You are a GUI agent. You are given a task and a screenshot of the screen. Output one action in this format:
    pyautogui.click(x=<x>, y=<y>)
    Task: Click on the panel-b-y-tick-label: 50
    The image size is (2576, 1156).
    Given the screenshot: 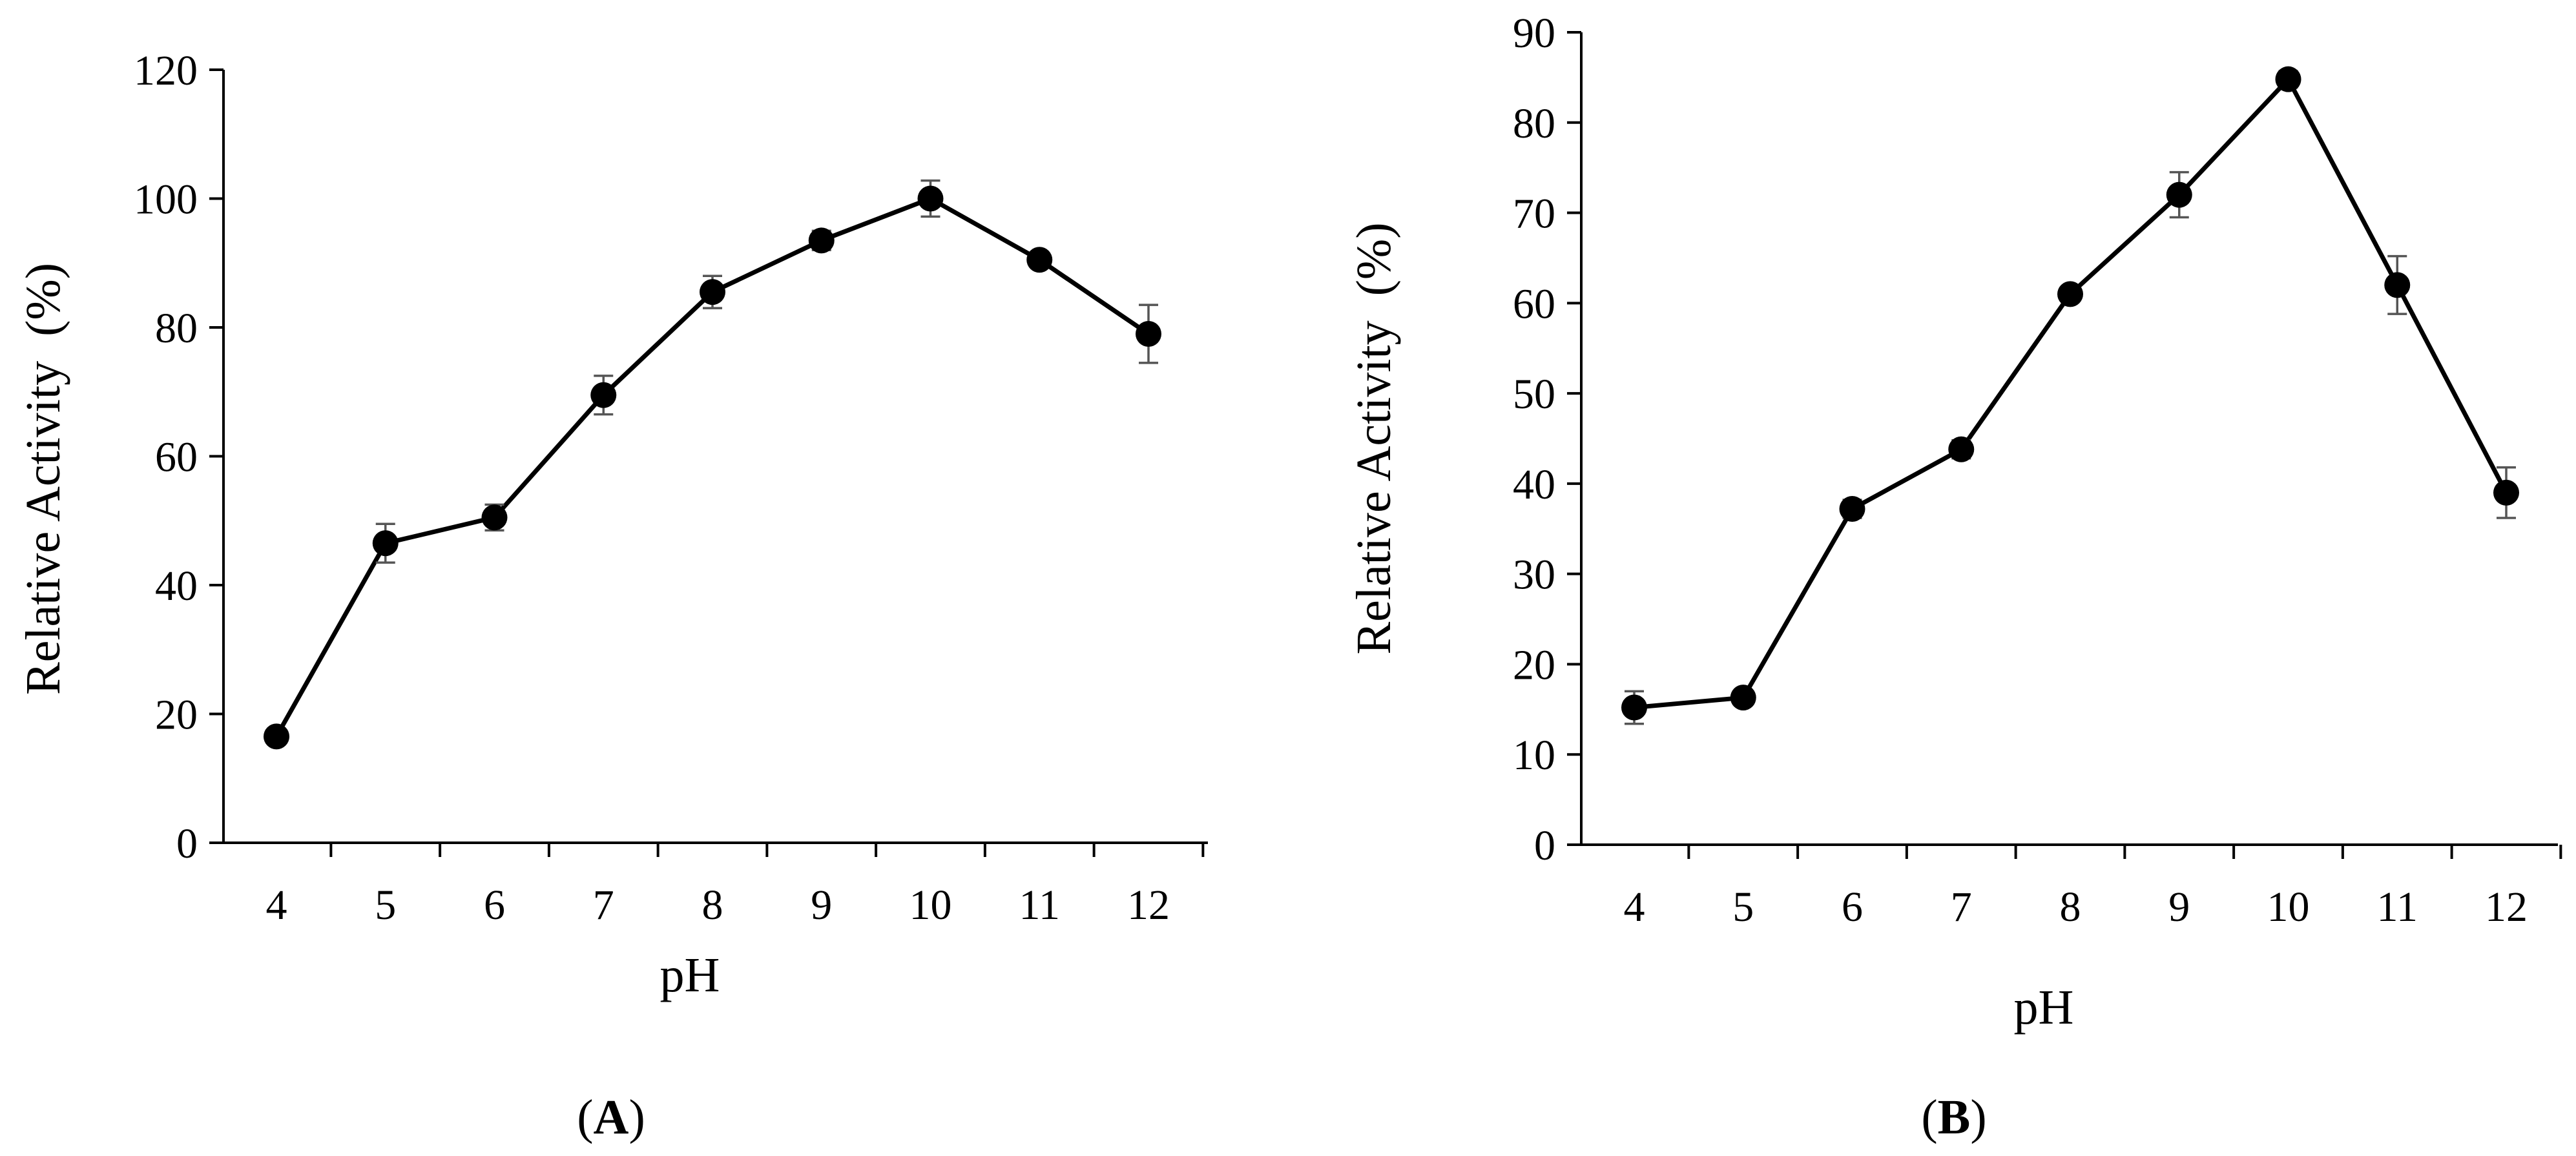 What is the action you would take?
    pyautogui.click(x=1534, y=395)
    